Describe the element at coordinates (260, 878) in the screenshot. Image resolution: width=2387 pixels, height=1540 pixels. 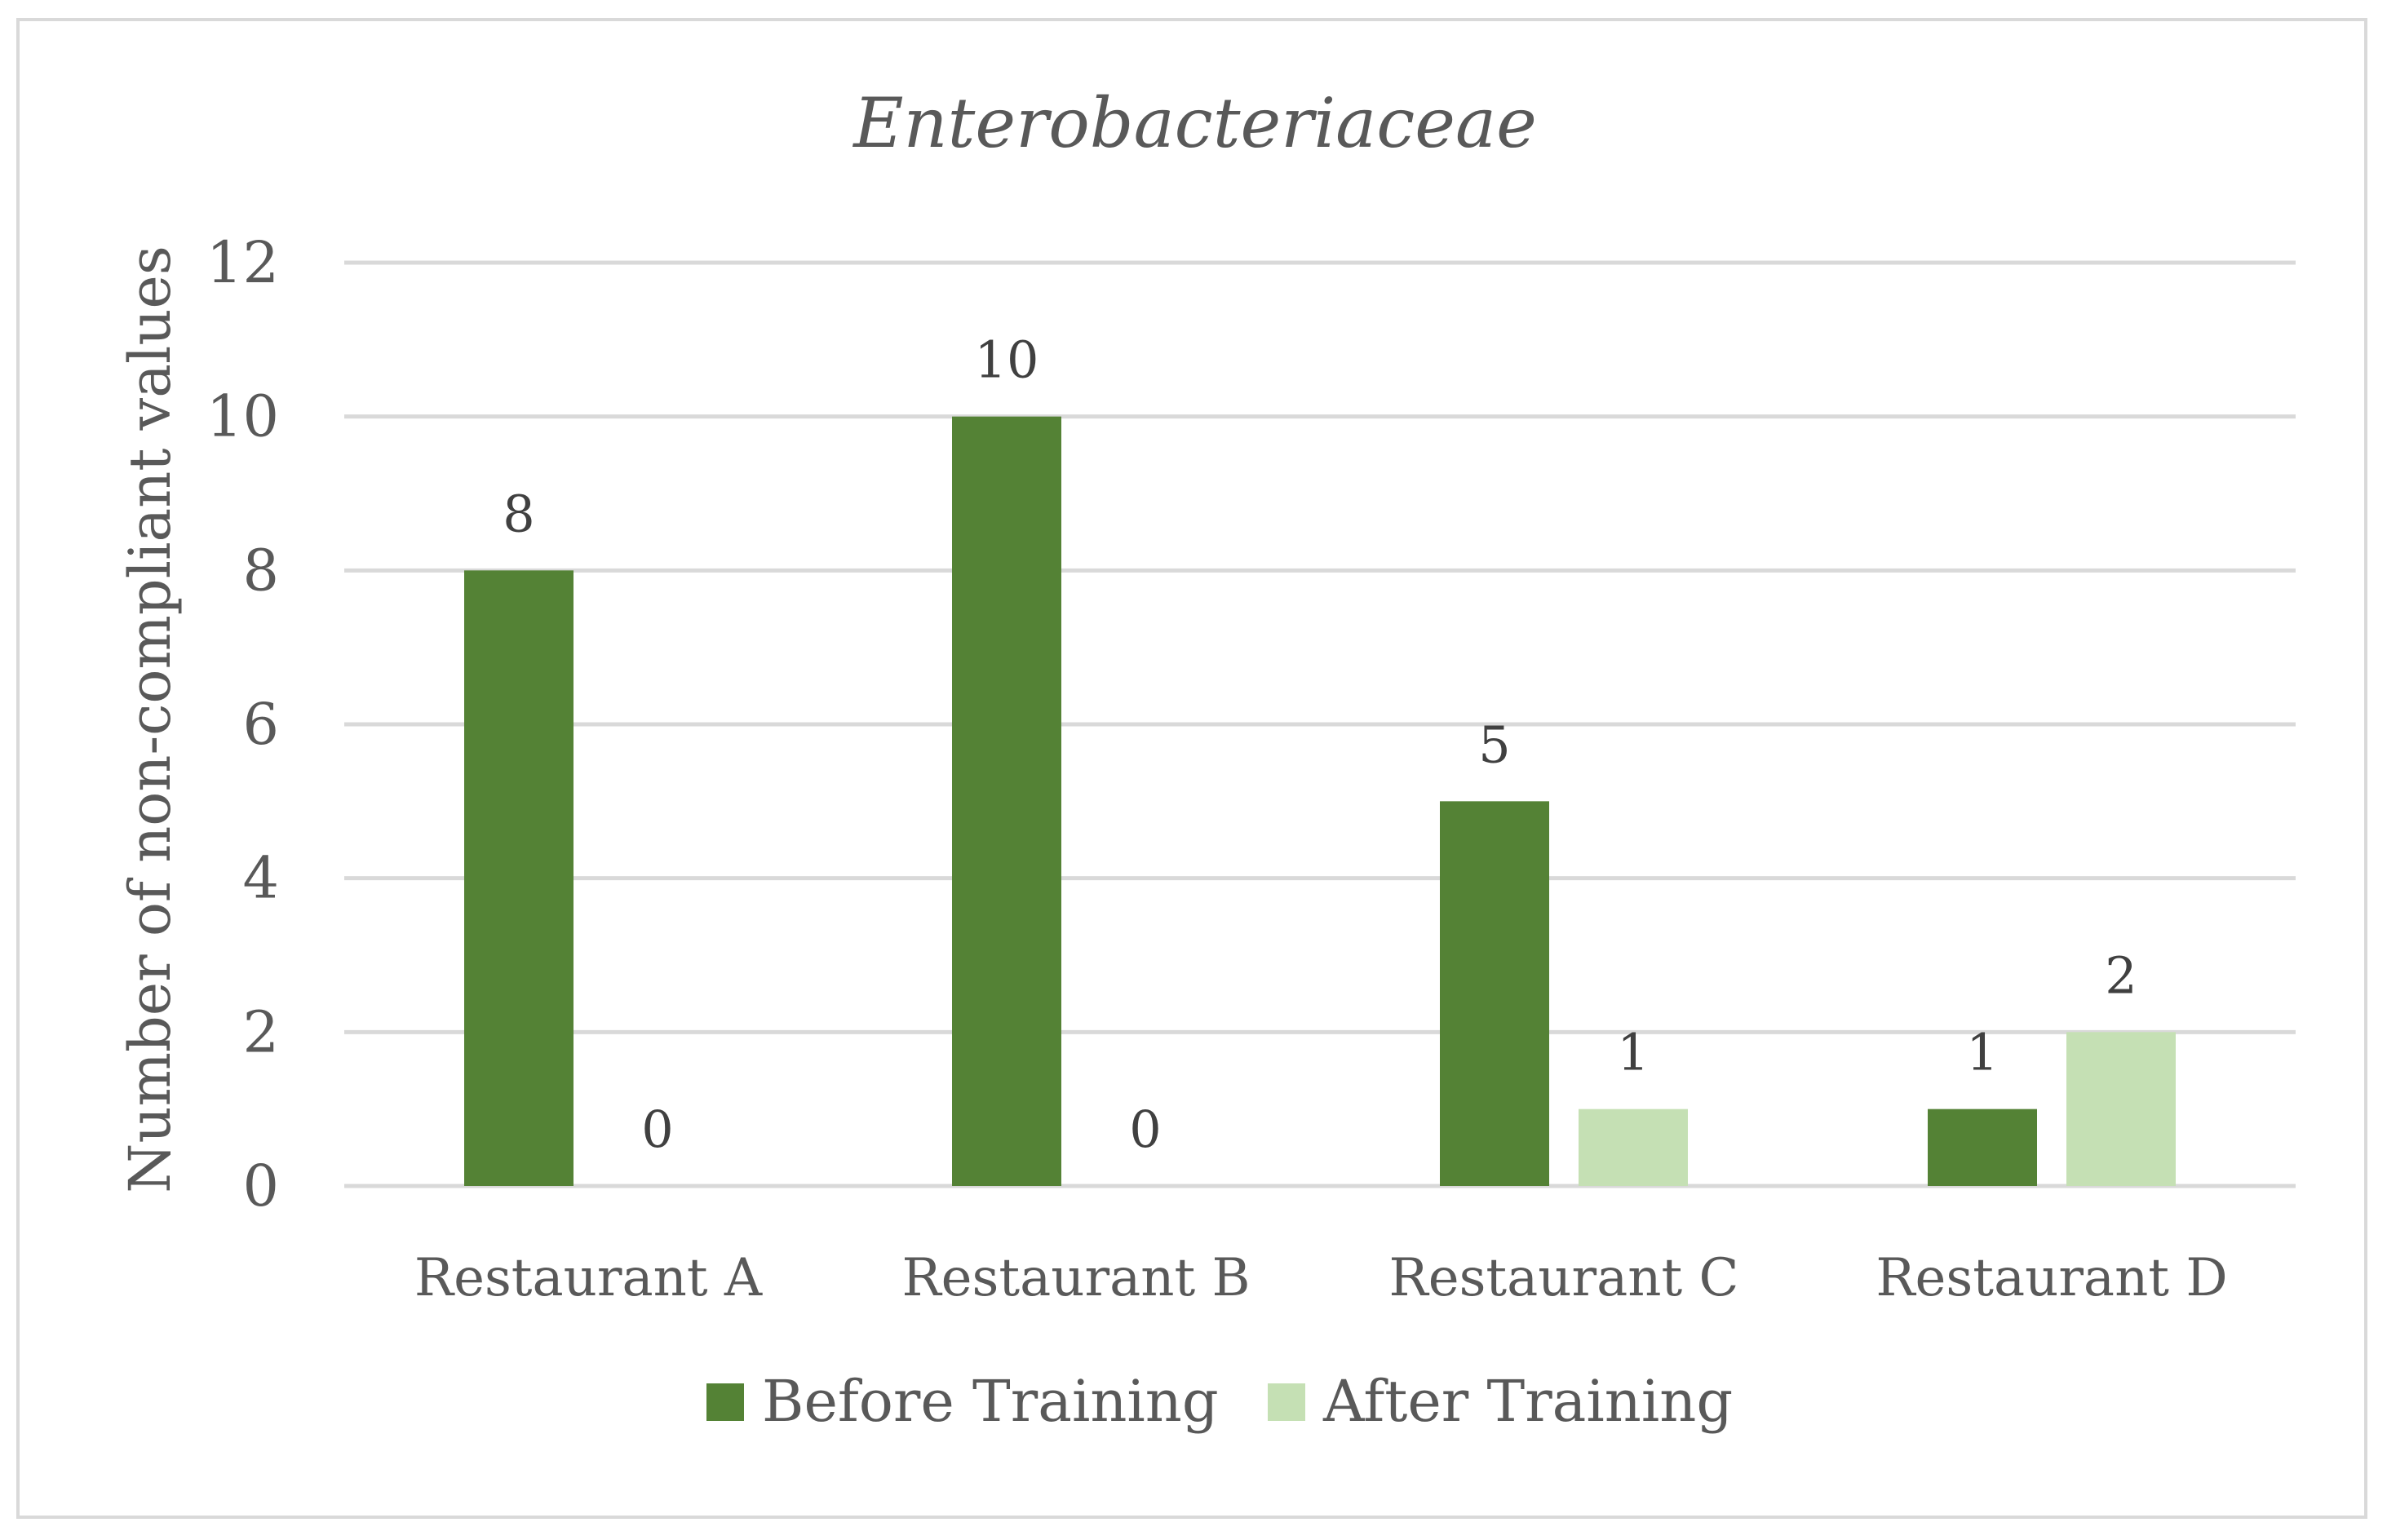
I see `y-tick-label: 4` at that location.